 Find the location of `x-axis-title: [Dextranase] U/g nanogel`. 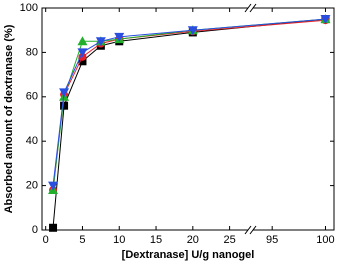

x-axis-title: [Dextranase] U/g nanogel is located at coordinates (188, 255).